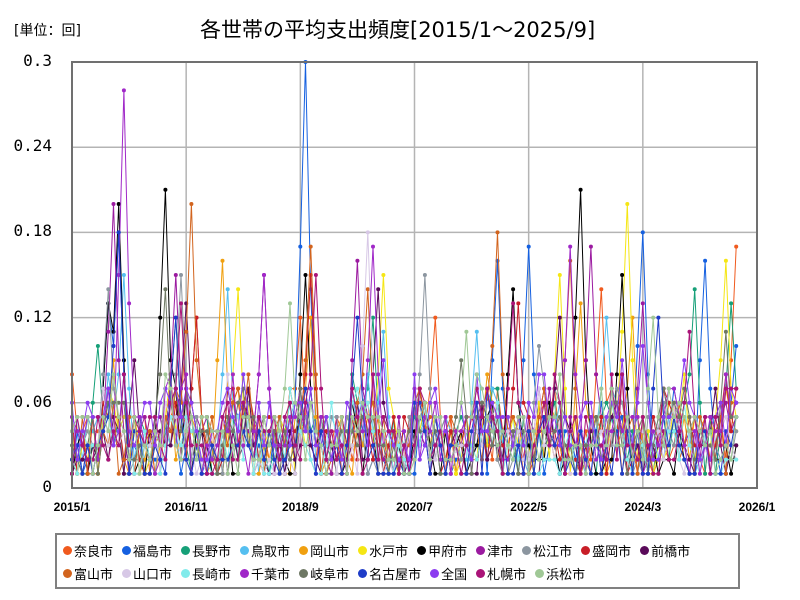 The image size is (800, 600). I want to click on legend-label: 富山市, so click(94, 575).